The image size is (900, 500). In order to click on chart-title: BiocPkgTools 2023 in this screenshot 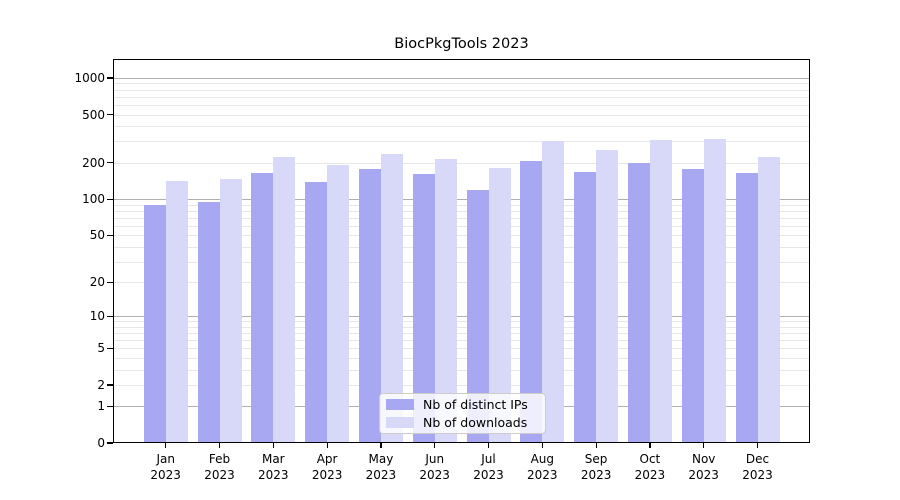, I will do `click(461, 44)`.